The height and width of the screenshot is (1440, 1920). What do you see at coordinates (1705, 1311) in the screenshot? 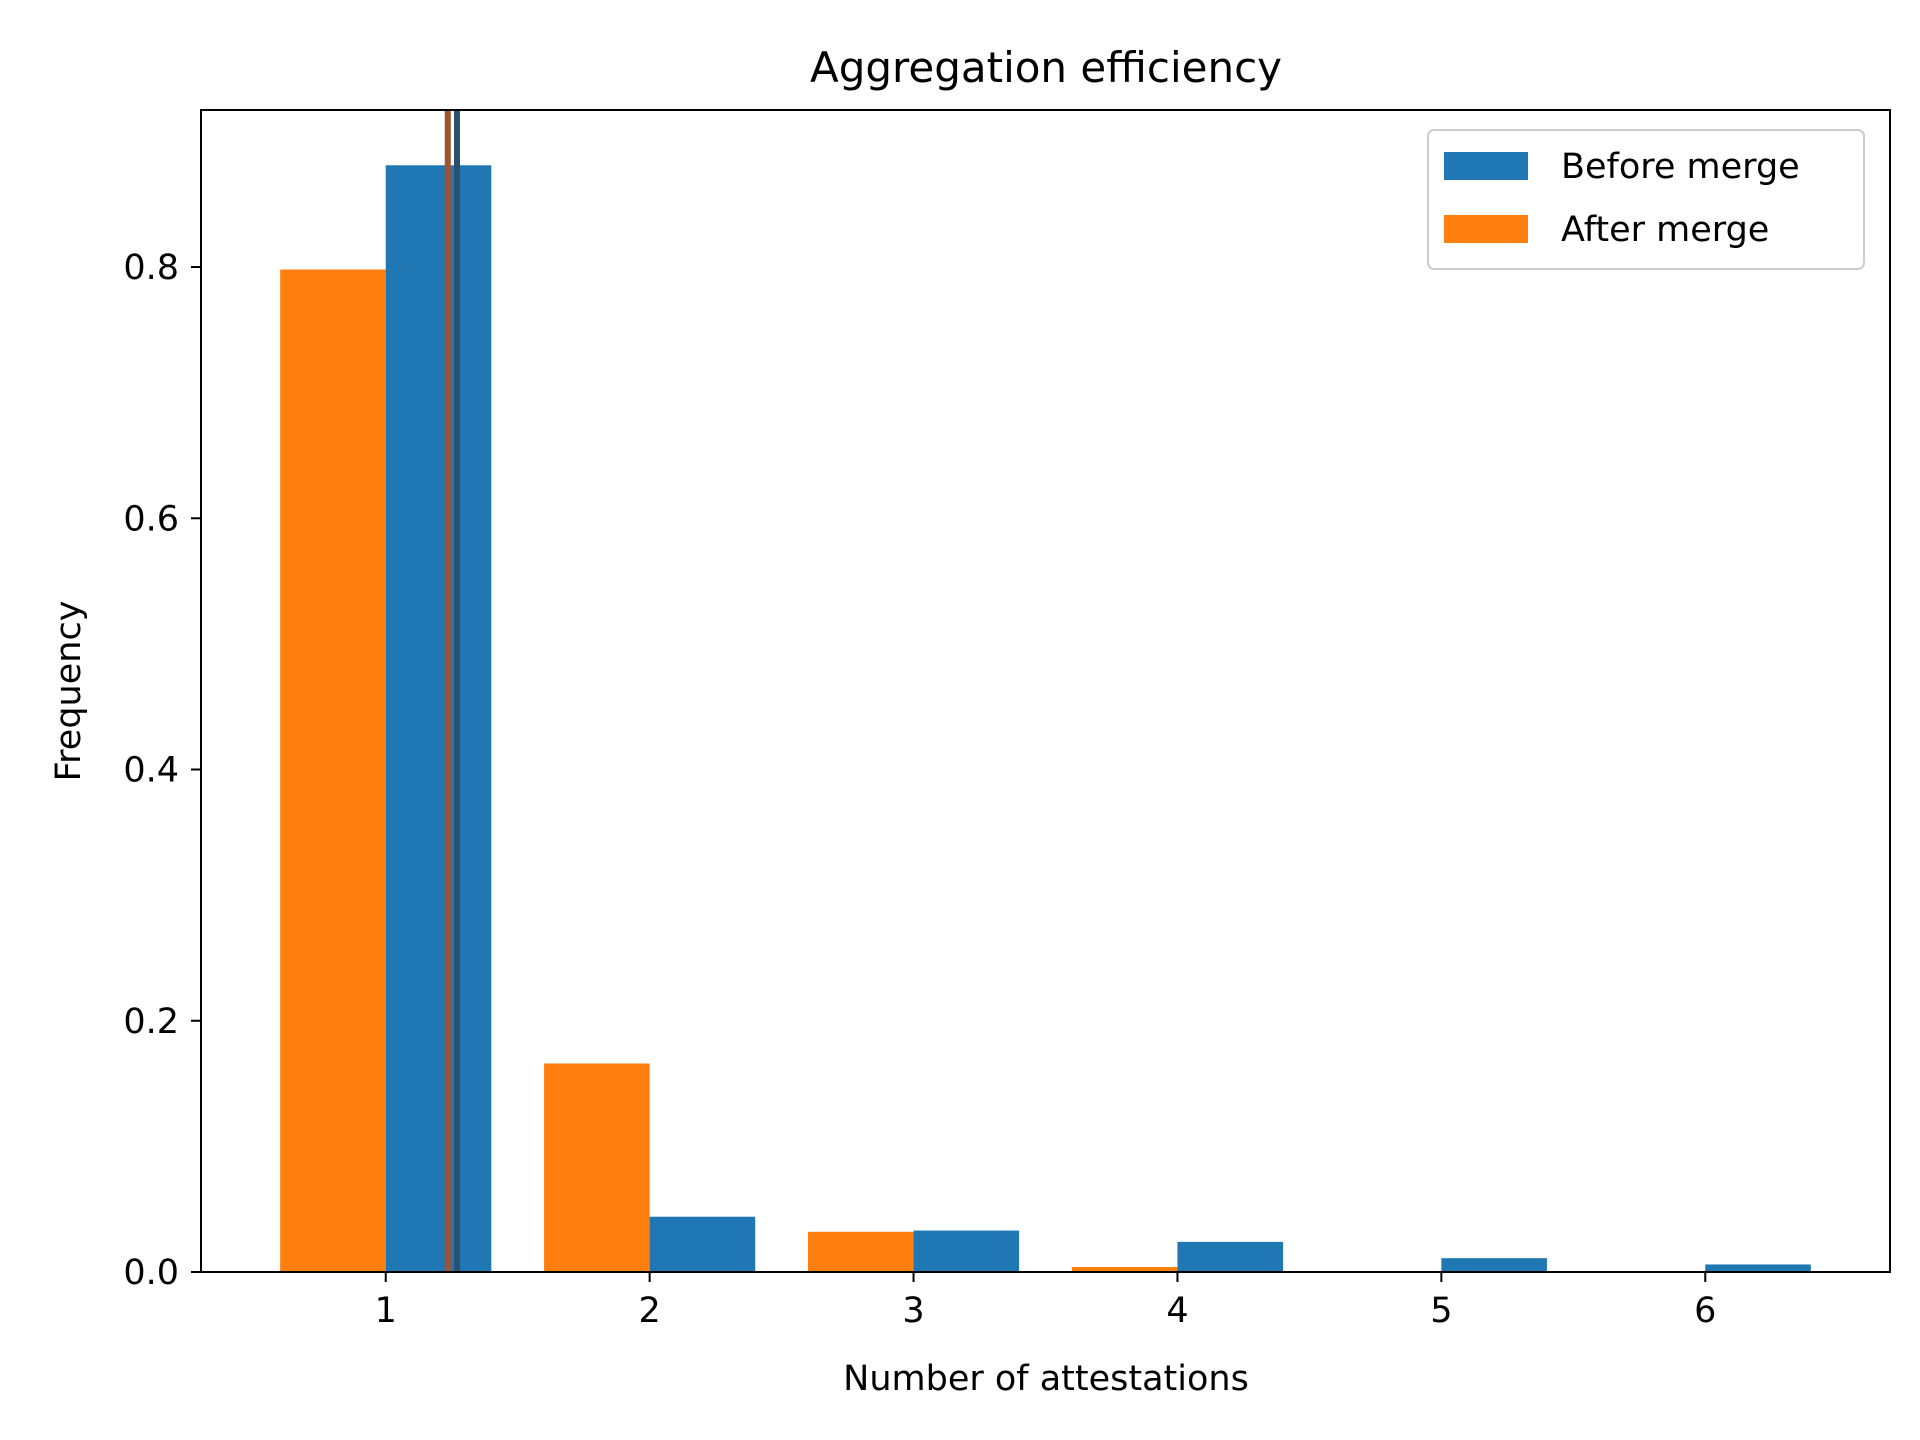
I see `x-tick-label: 6` at bounding box center [1705, 1311].